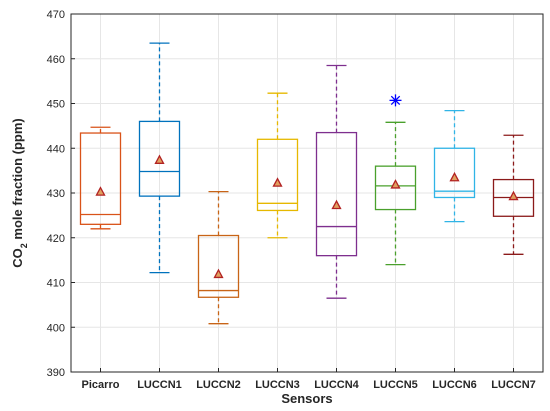  What do you see at coordinates (56, 328) in the screenshot?
I see `y-tick-label: 400` at bounding box center [56, 328].